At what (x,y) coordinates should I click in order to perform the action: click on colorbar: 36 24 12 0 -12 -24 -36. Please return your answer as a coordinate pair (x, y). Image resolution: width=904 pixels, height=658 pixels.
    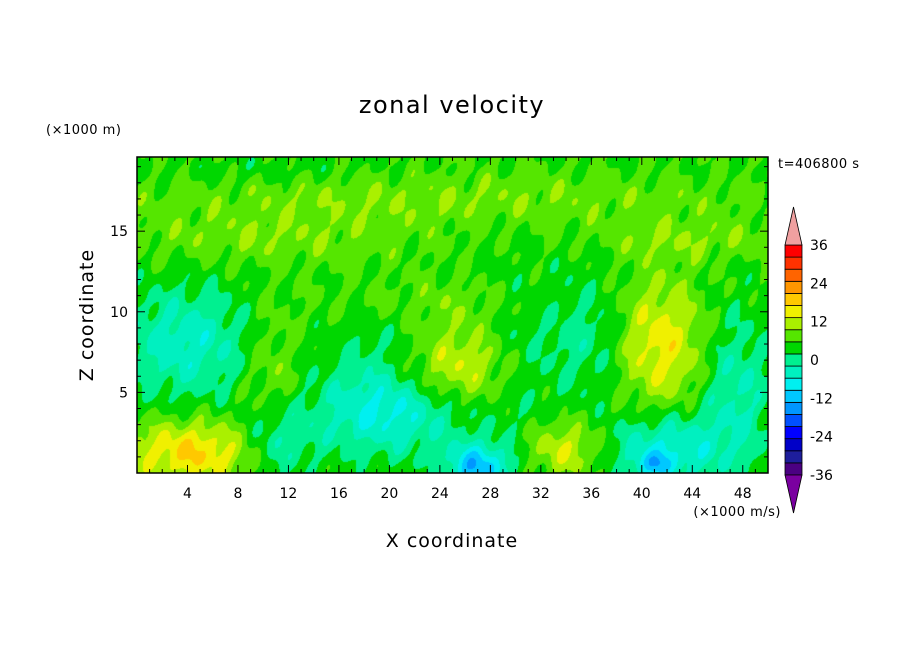
    Looking at the image, I should click on (808, 360).